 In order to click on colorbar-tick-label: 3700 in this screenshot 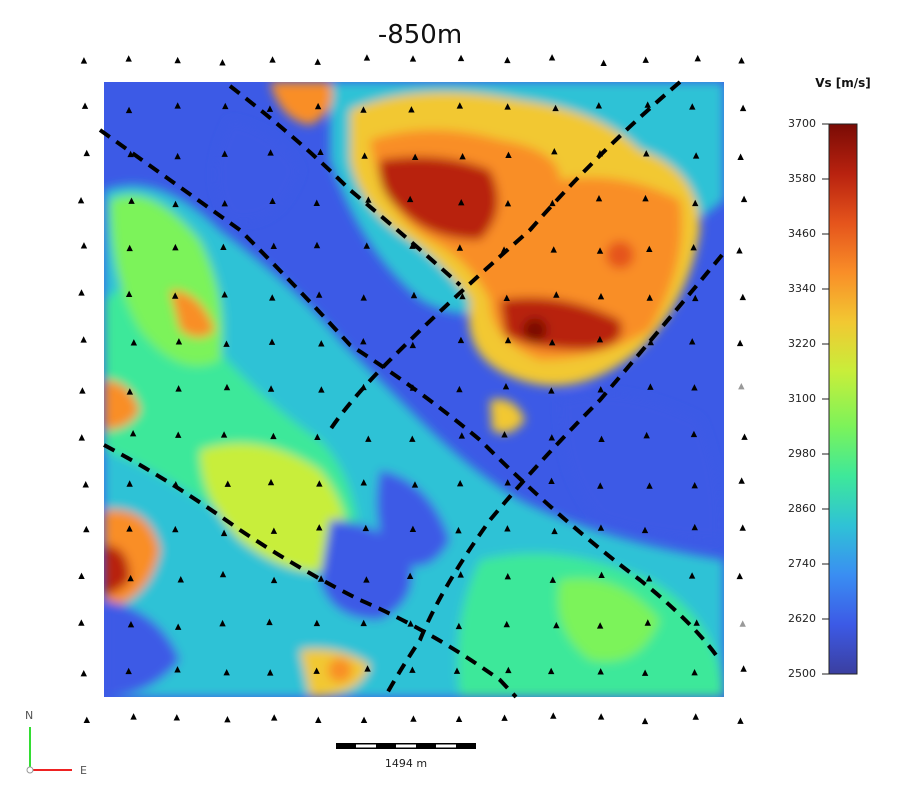, I will do `click(802, 123)`.